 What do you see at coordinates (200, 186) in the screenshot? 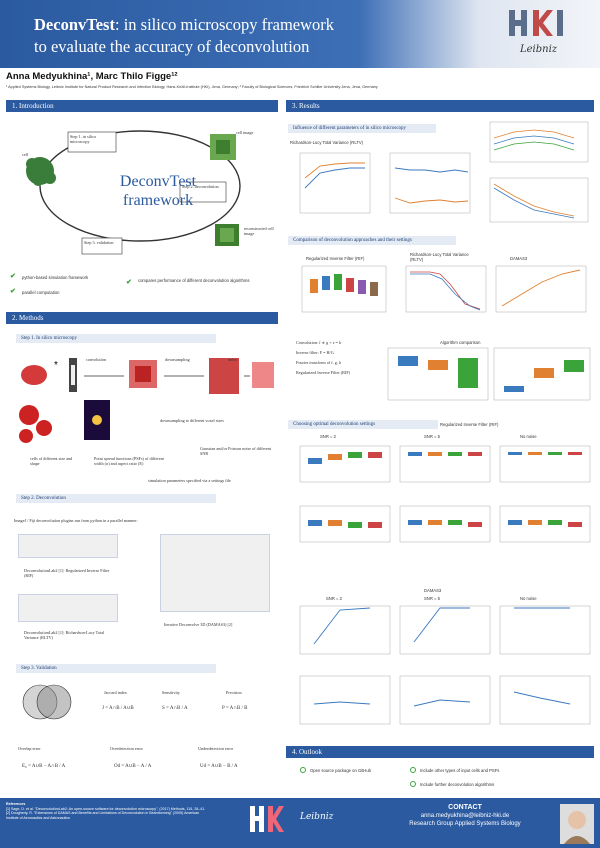
I see `intro-step2: Step 2. deconvolution` at bounding box center [200, 186].